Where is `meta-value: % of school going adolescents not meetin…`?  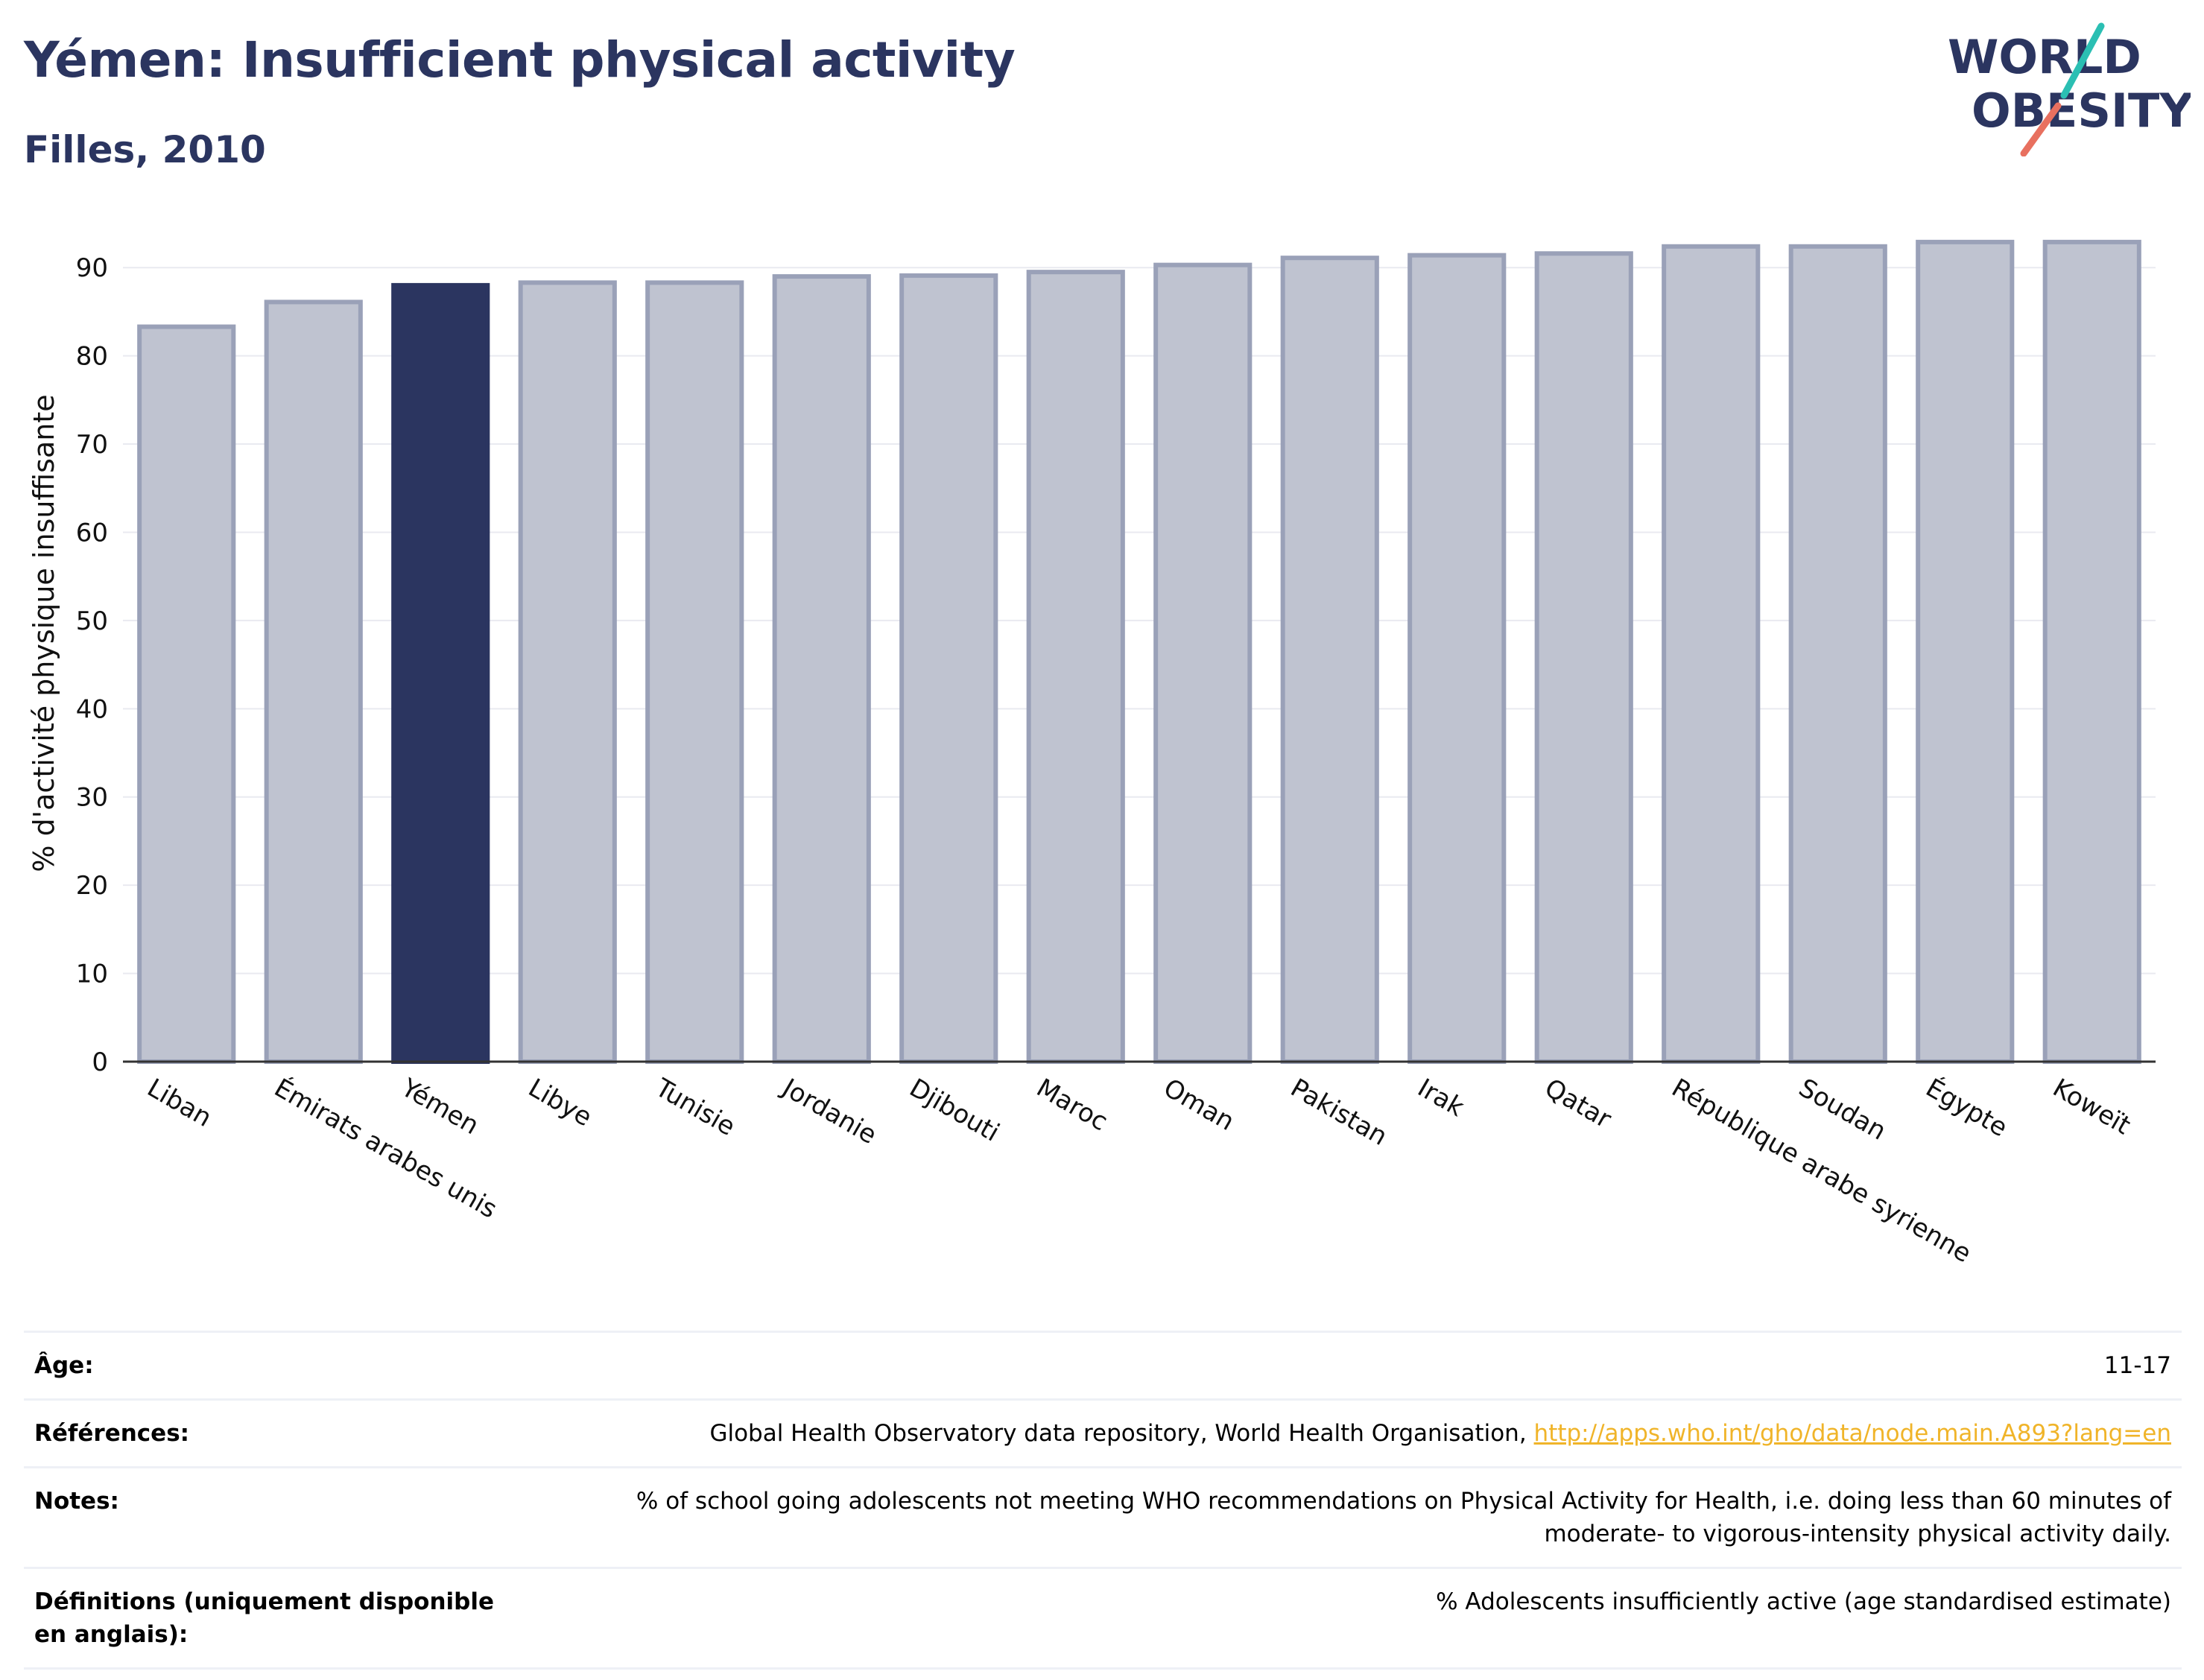
meta-value: % of school going adolescents not meetin… is located at coordinates (1352, 1517).